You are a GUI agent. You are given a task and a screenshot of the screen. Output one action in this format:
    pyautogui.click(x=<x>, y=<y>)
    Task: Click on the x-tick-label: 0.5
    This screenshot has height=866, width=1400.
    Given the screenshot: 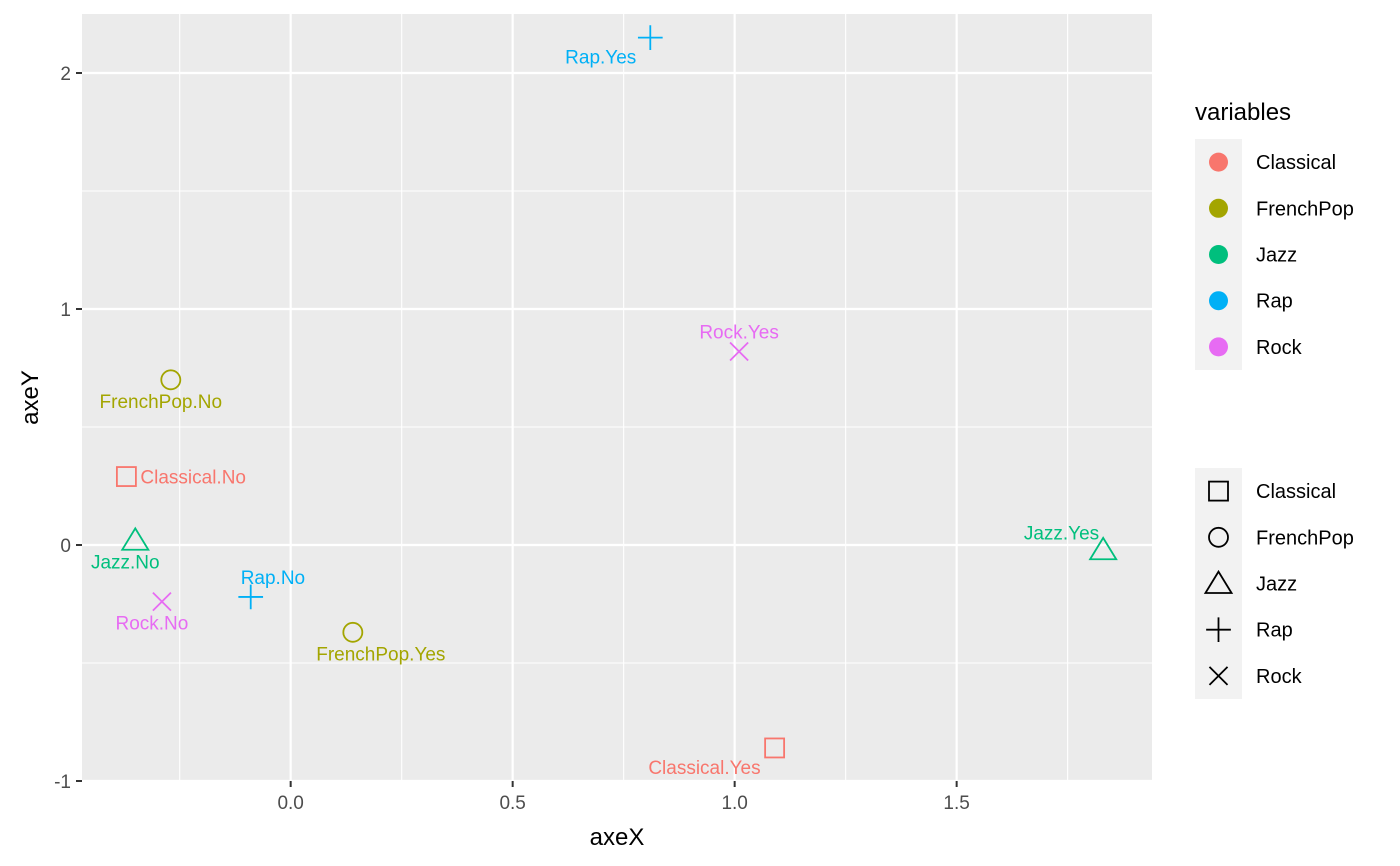 What is the action you would take?
    pyautogui.click(x=512, y=803)
    